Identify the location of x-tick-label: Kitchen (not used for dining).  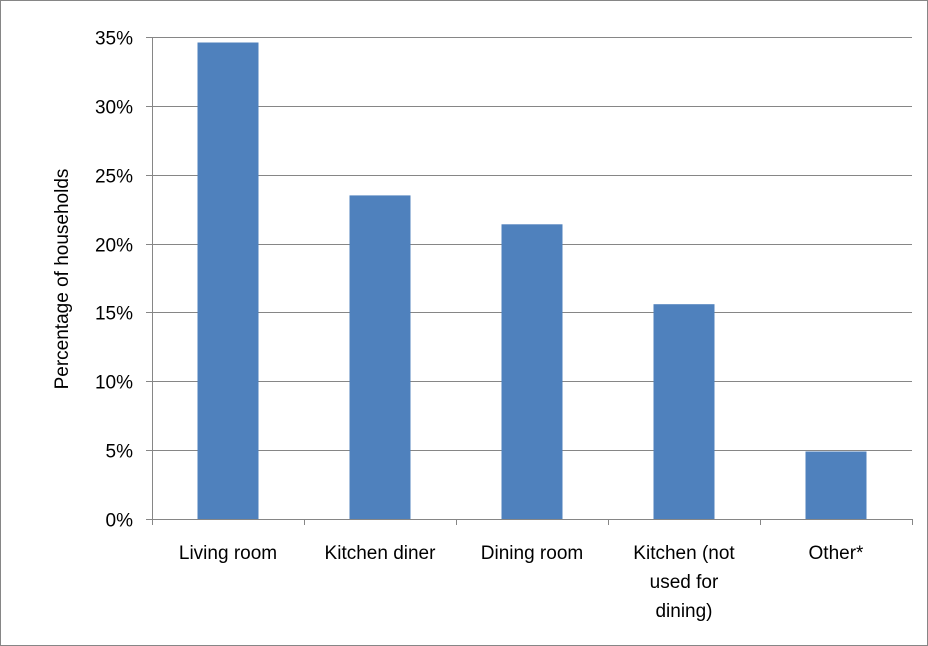
(684, 582).